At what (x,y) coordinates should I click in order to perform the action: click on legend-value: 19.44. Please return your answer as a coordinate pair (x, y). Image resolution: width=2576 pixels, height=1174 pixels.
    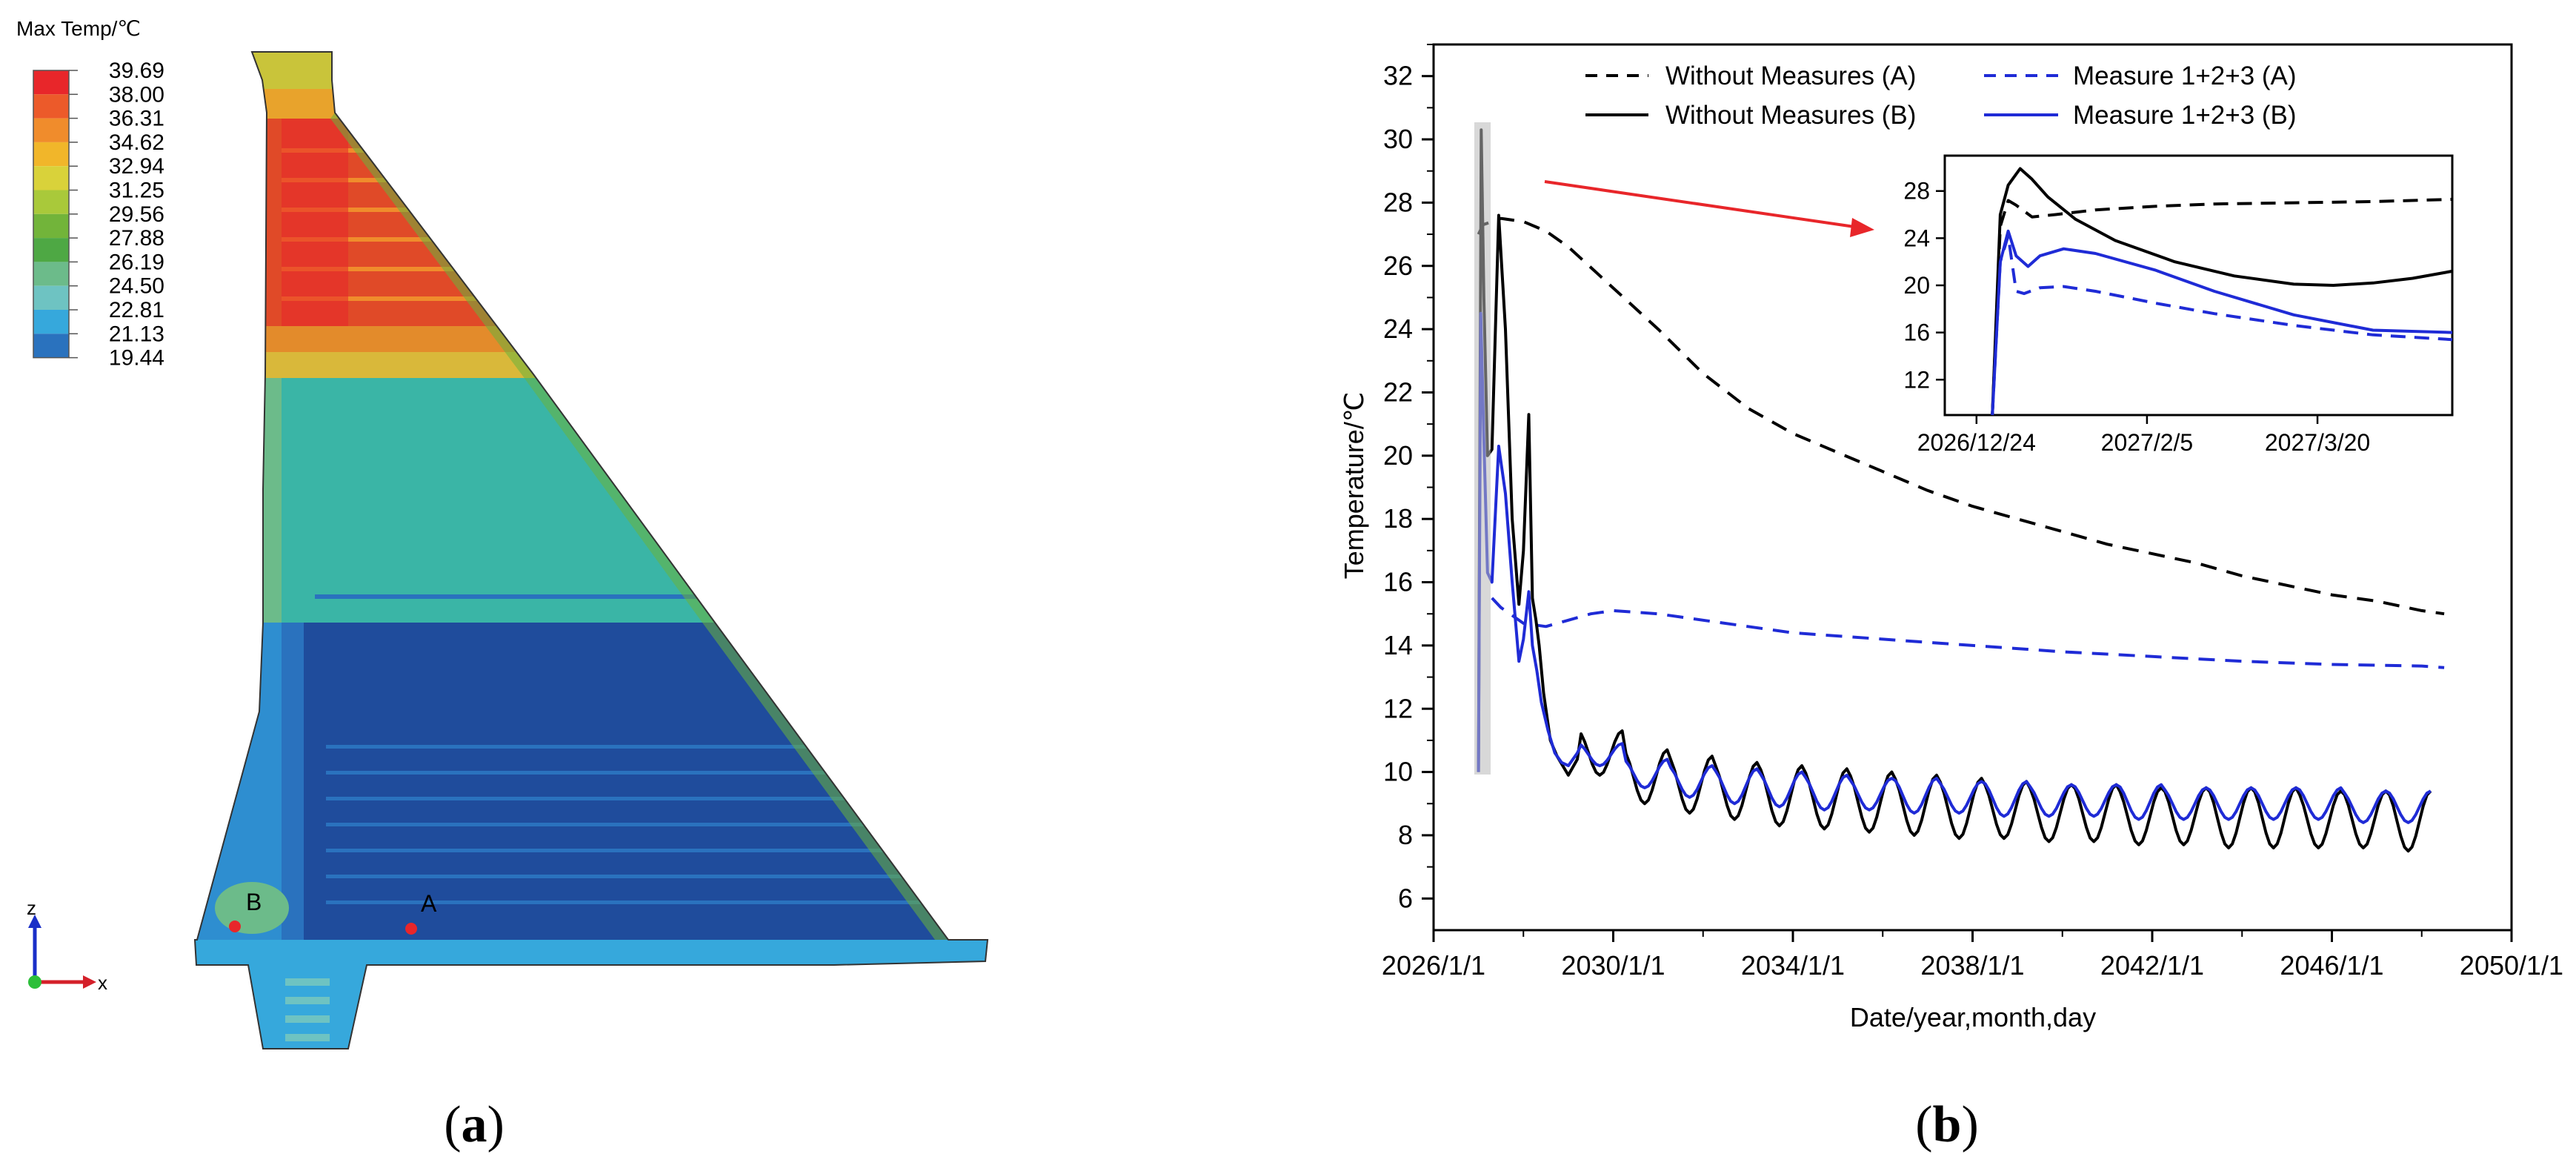
    Looking at the image, I should click on (136, 358).